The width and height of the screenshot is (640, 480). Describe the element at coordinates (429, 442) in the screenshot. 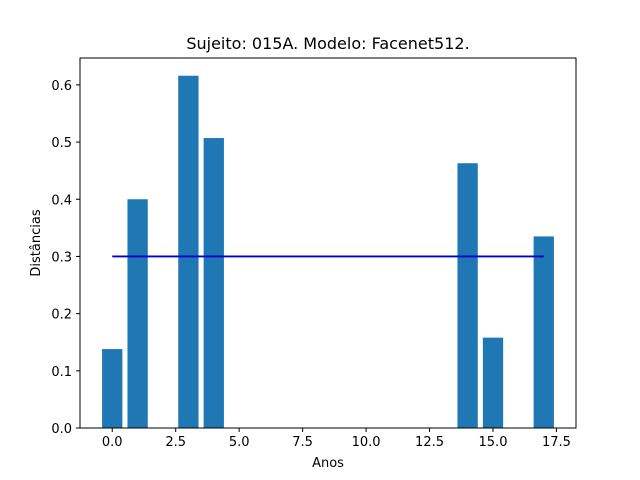

I see `x-tick-label: 12.5` at that location.